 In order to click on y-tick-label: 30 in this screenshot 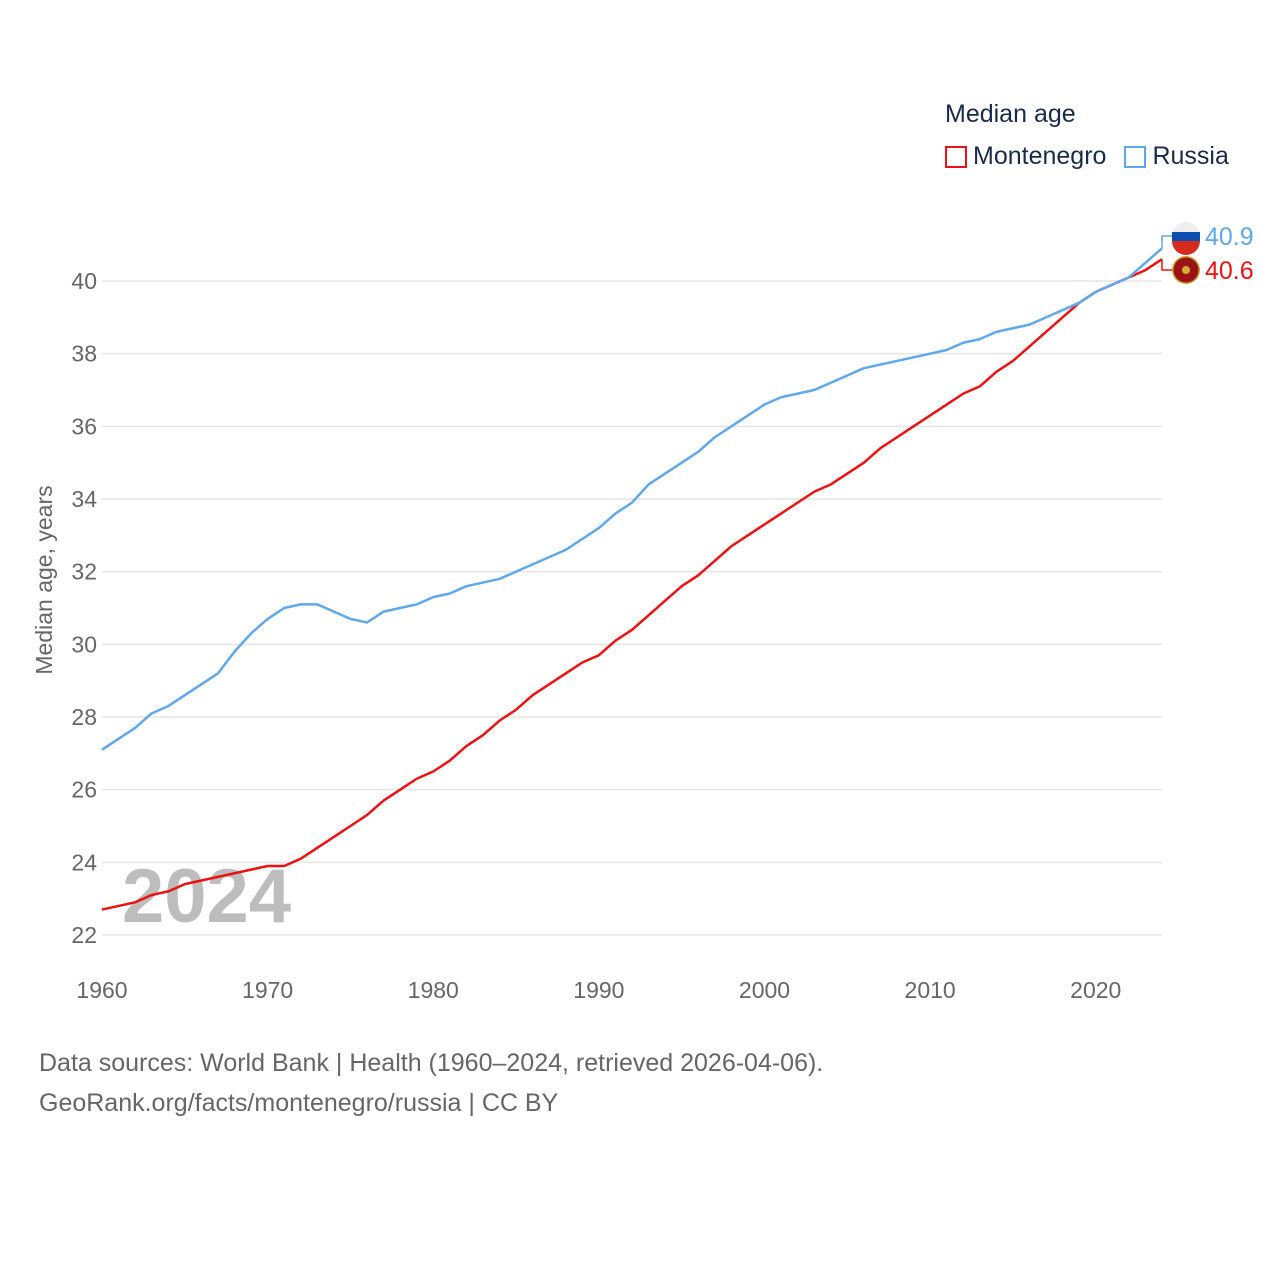, I will do `click(84, 644)`.